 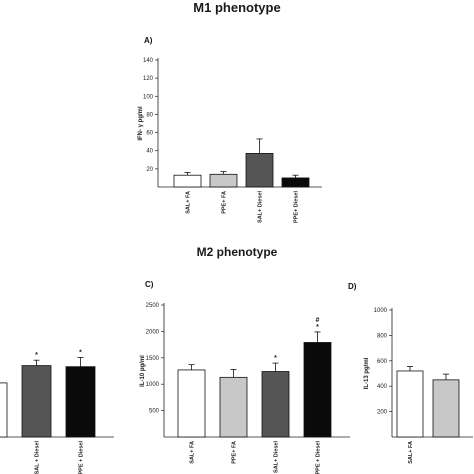 What do you see at coordinates (153, 332) in the screenshot?
I see `y-tick-label: 2000` at bounding box center [153, 332].